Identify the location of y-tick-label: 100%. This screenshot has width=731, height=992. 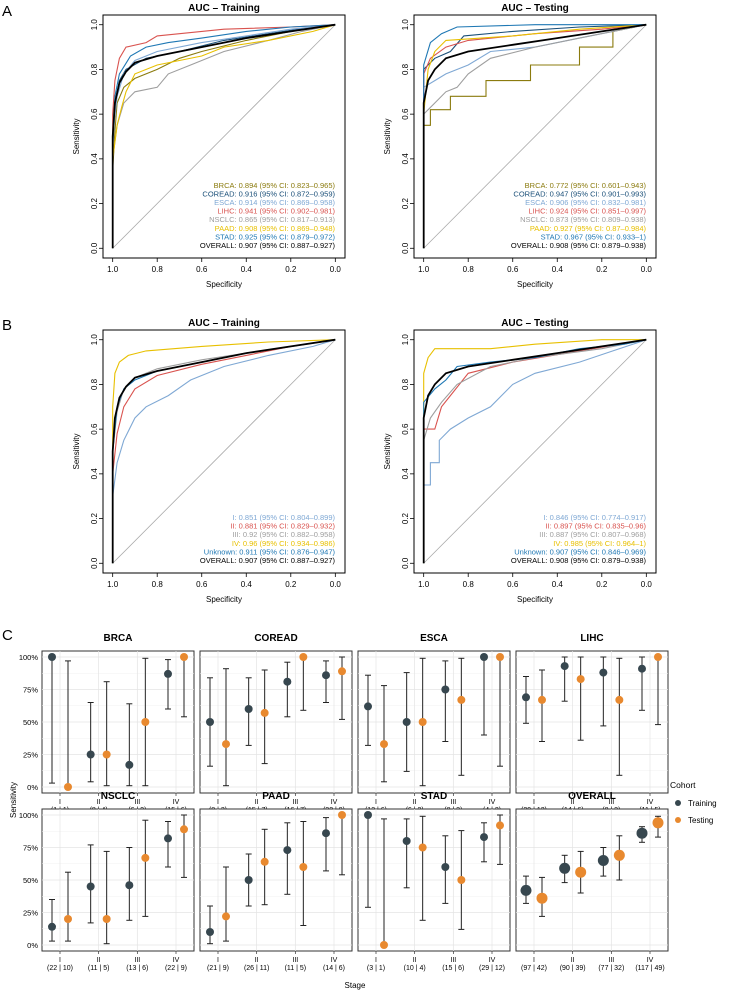
(29, 815).